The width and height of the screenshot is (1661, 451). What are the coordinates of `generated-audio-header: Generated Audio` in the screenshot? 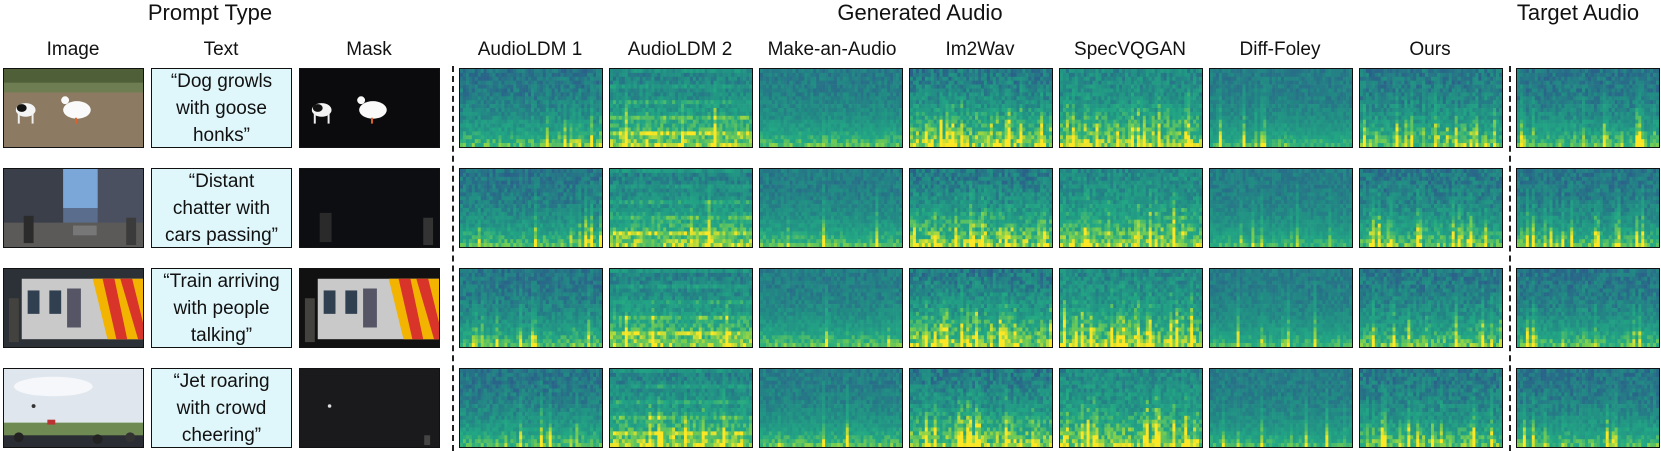 It's located at (920, 13).